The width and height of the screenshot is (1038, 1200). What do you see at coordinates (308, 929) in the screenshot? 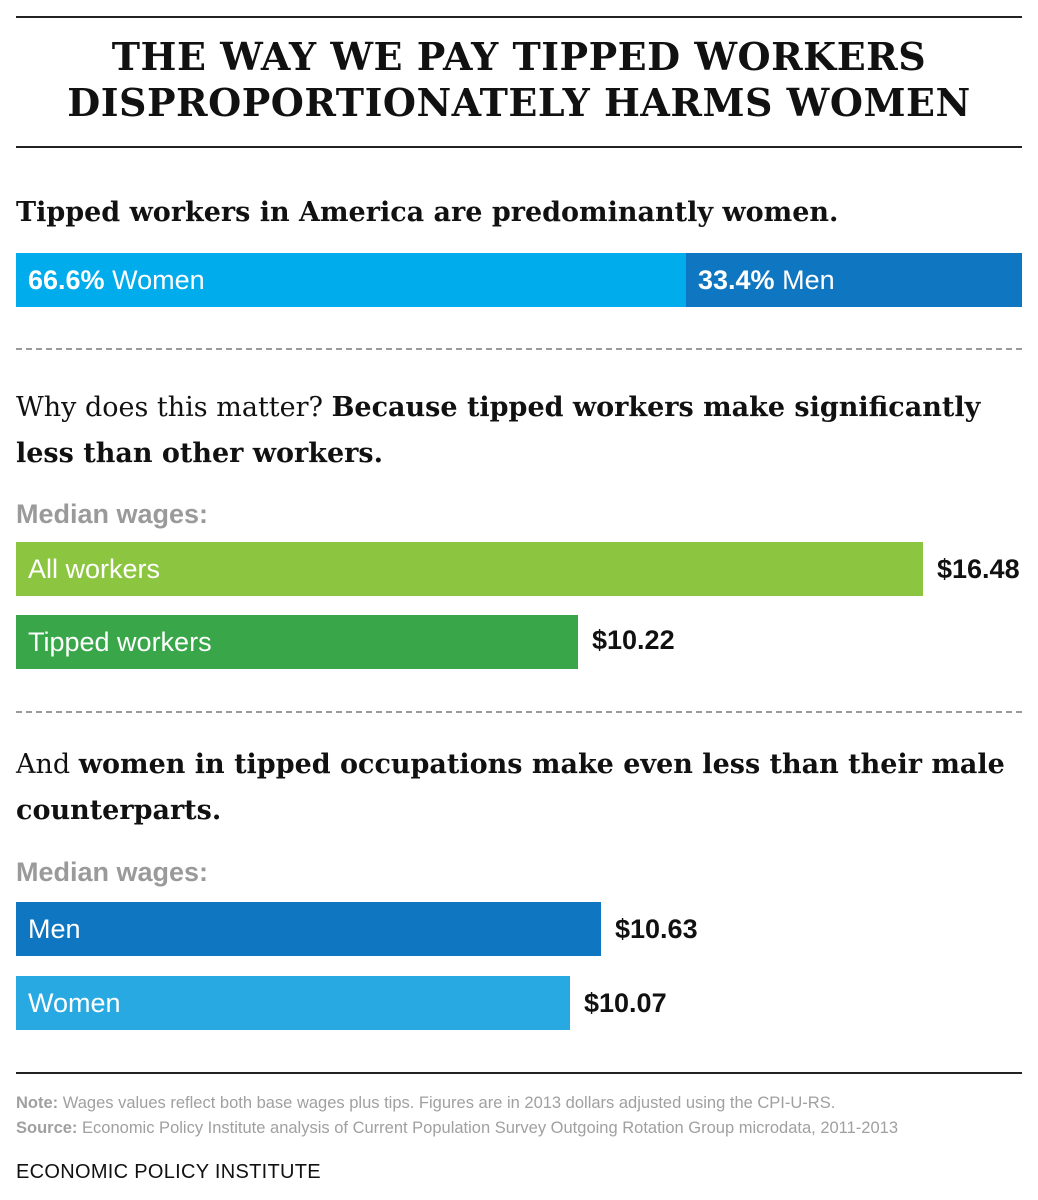
I see `bar-men: Men` at bounding box center [308, 929].